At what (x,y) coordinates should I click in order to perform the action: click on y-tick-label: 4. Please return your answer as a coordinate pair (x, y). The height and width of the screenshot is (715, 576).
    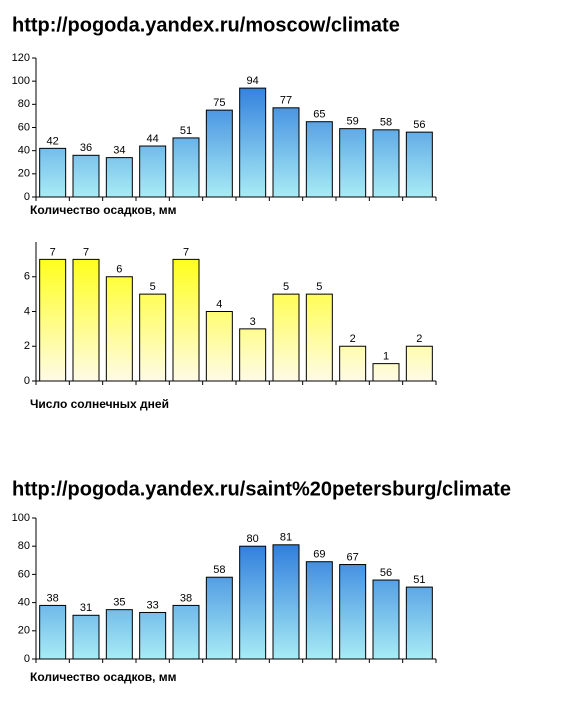
    Looking at the image, I should click on (27, 311).